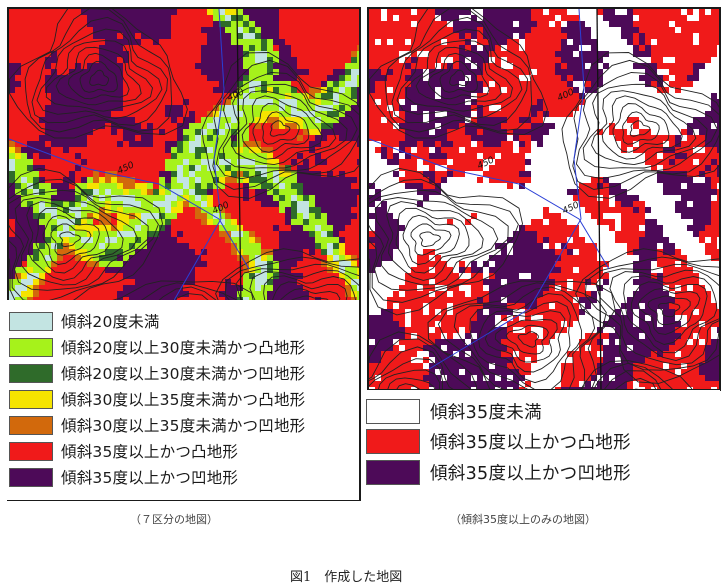 This screenshot has width=726, height=588. Describe the element at coordinates (346, 577) in the screenshot. I see `figure-caption: 図1 作成した地図` at that location.